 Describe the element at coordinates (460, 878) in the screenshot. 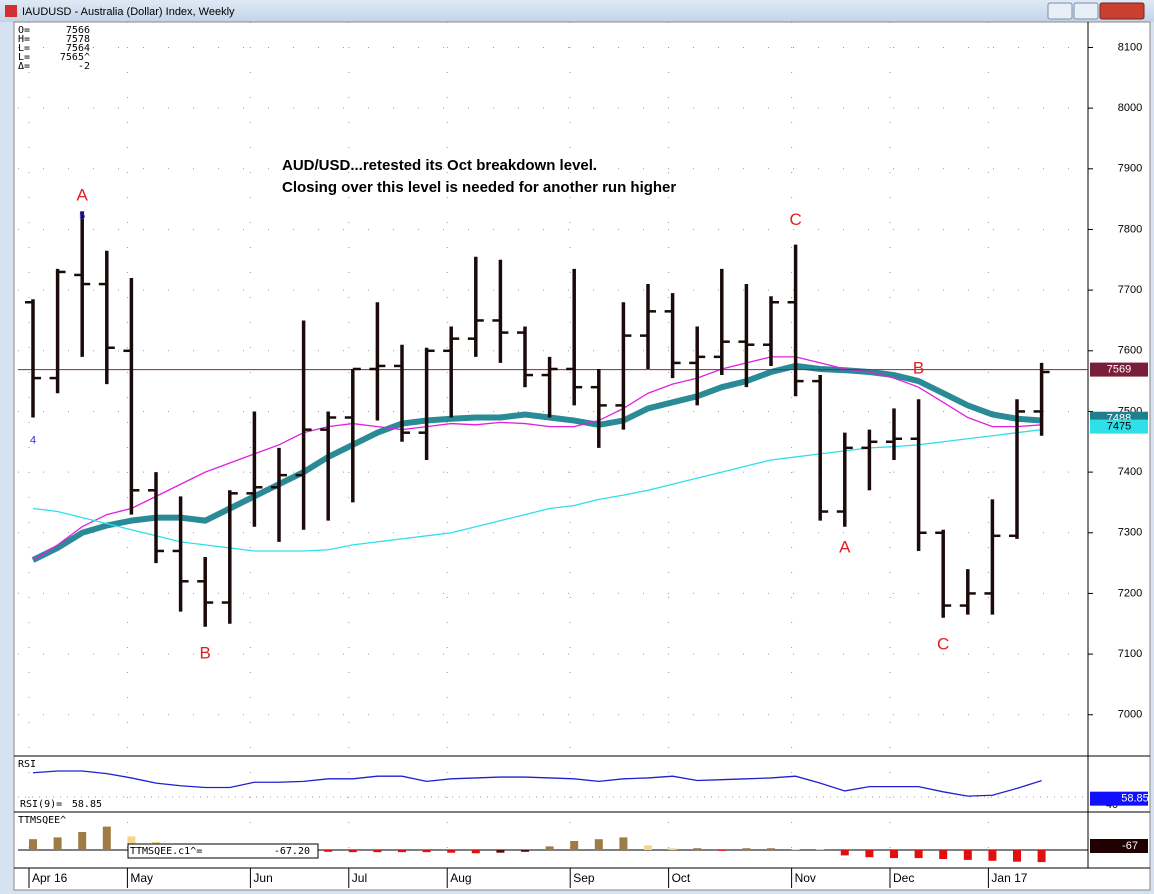

I see `x-tick-label: Aug` at that location.